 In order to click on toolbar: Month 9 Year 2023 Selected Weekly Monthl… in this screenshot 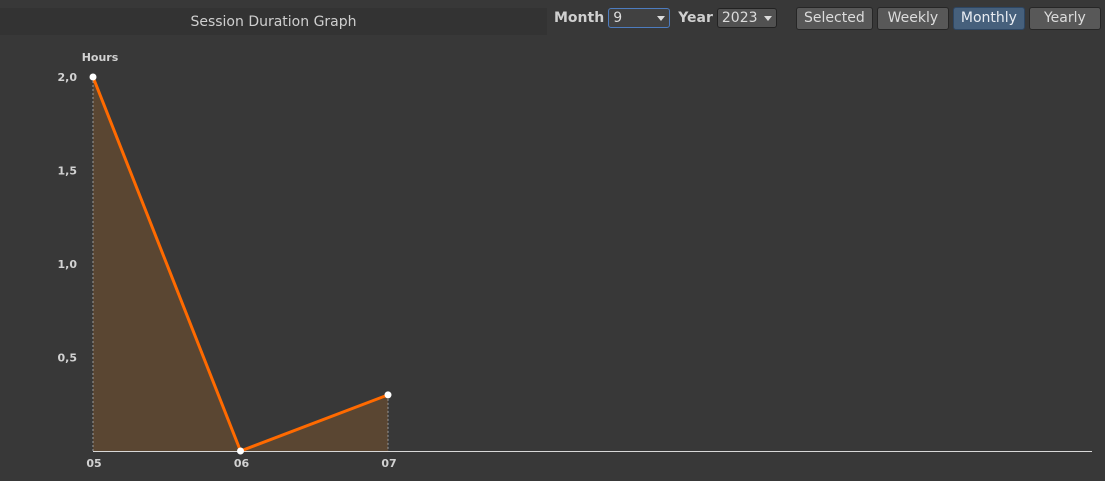, I will do `click(829, 18)`.